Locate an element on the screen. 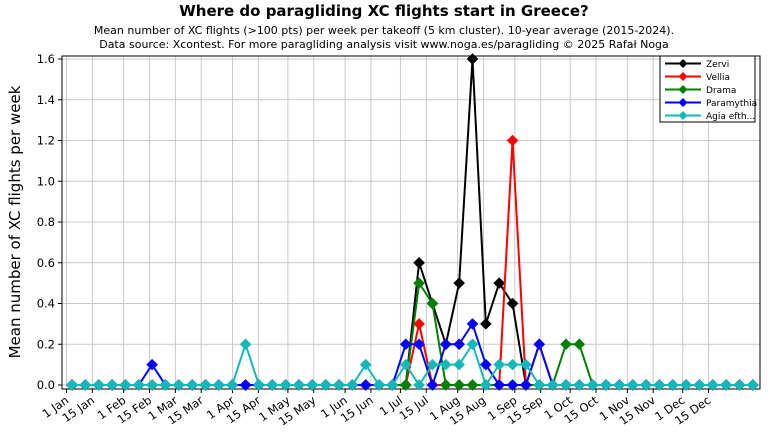 Image resolution: width=768 pixels, height=432 pixels. y-tick-label: 0.8 is located at coordinates (46, 222).